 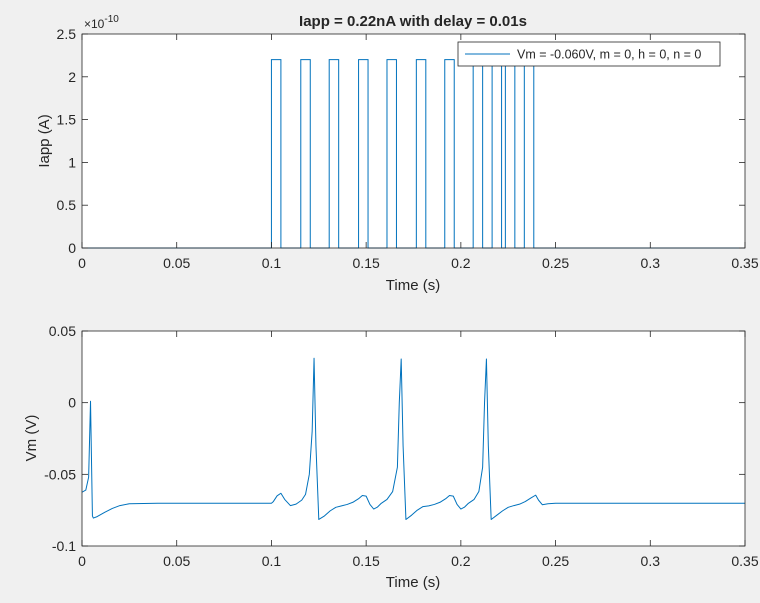 I want to click on iapp-chart-title: Iapp = 0.22nA with delay = 0.01s, so click(x=413, y=21).